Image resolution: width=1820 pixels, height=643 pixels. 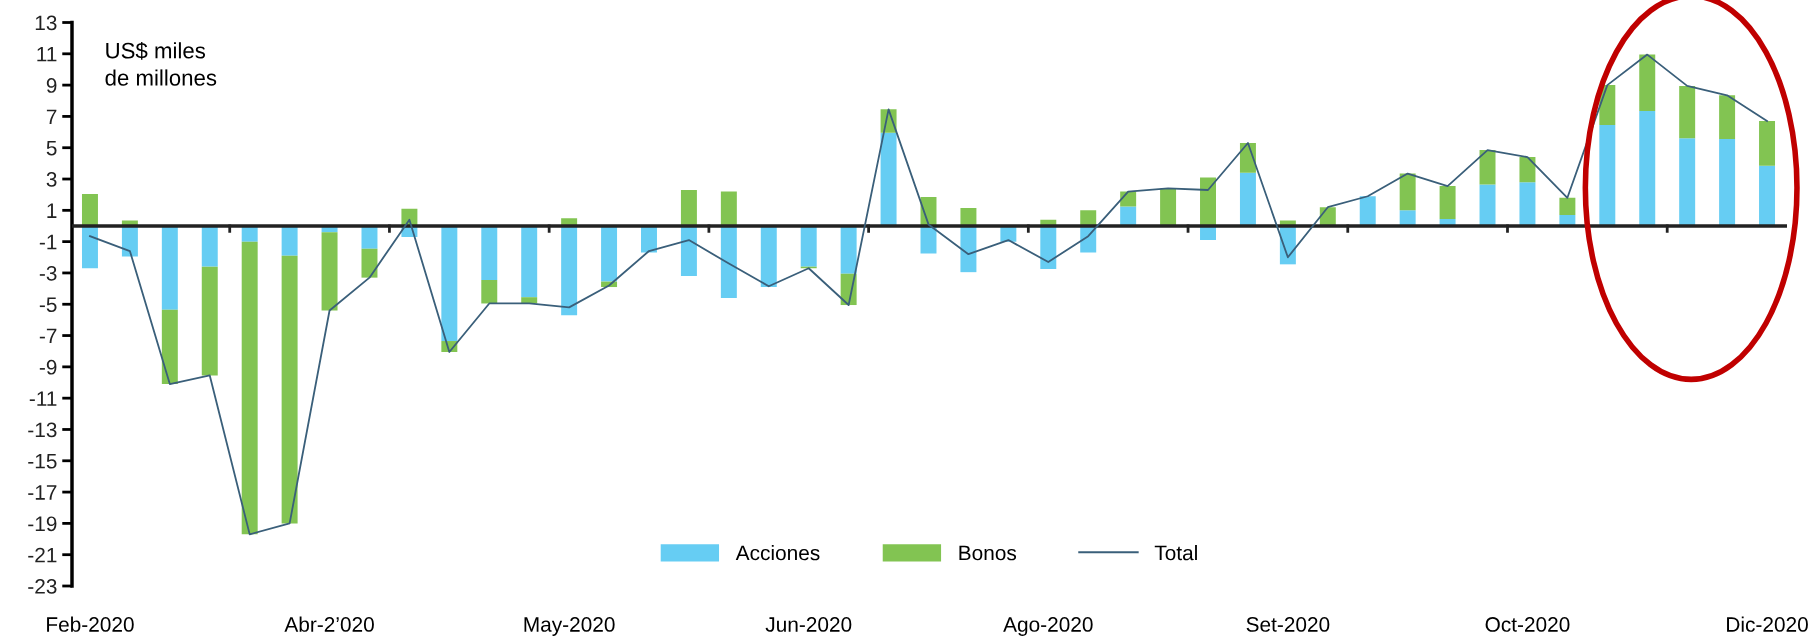 What do you see at coordinates (988, 553) in the screenshot?
I see `legend-label: Bonos` at bounding box center [988, 553].